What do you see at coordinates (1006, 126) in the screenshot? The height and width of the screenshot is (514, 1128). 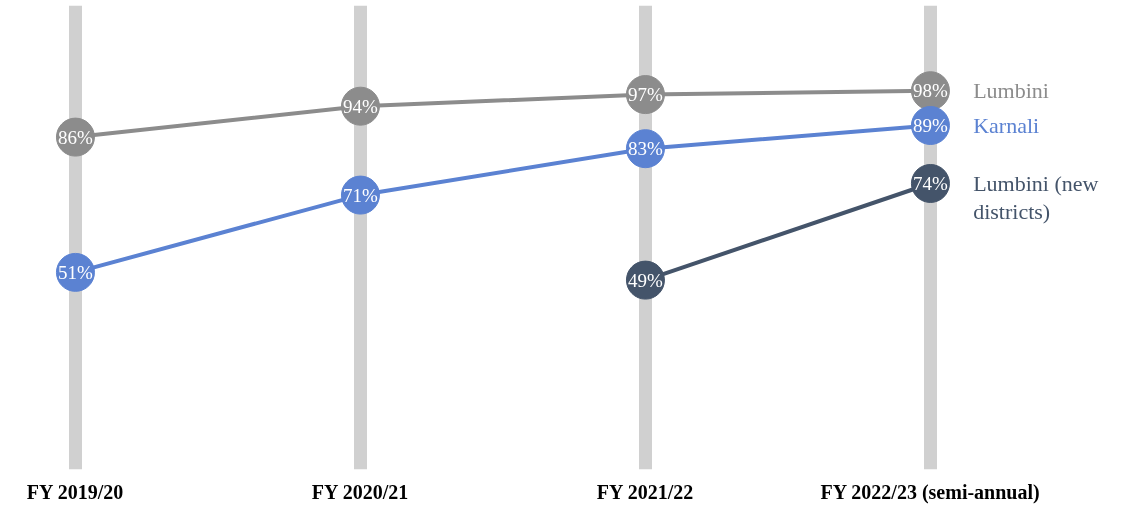 I see `series-label: Karnali` at bounding box center [1006, 126].